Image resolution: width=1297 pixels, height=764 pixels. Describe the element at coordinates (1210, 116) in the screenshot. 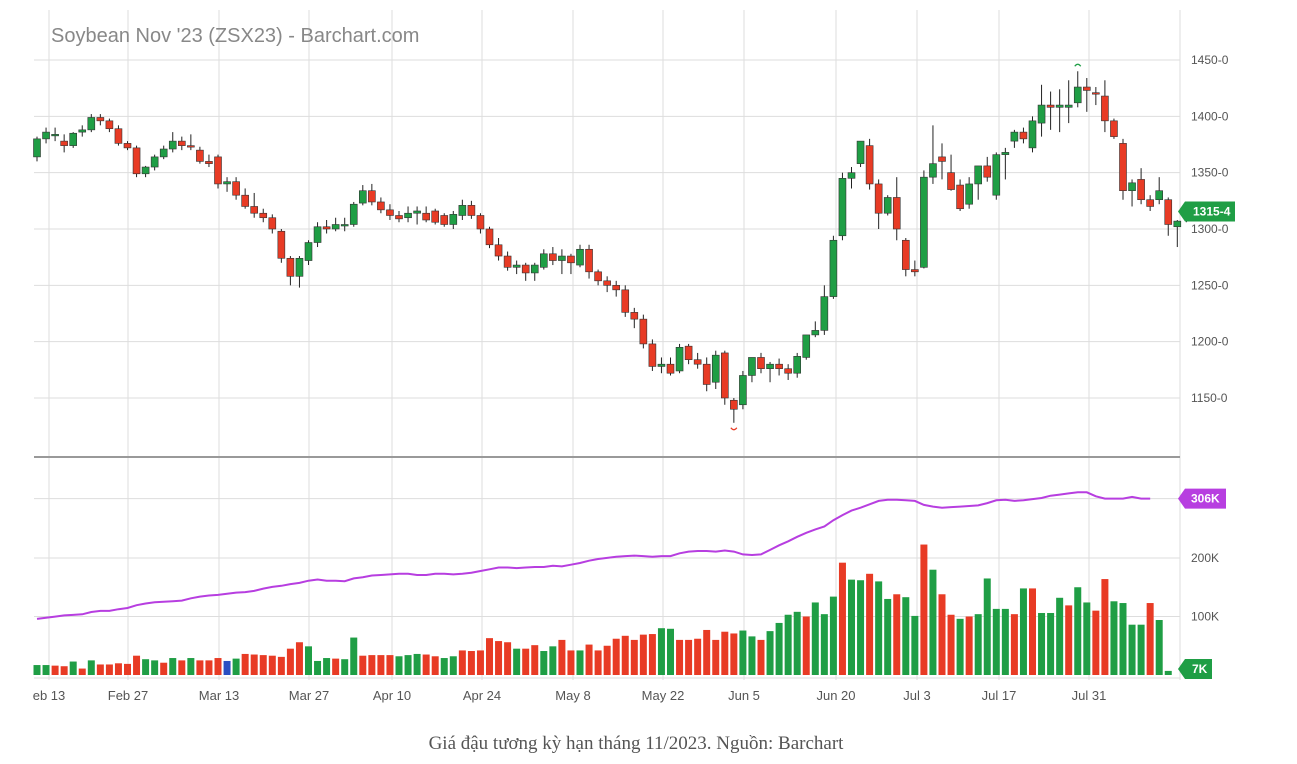

I see `y-tick-label: 1400-0` at that location.